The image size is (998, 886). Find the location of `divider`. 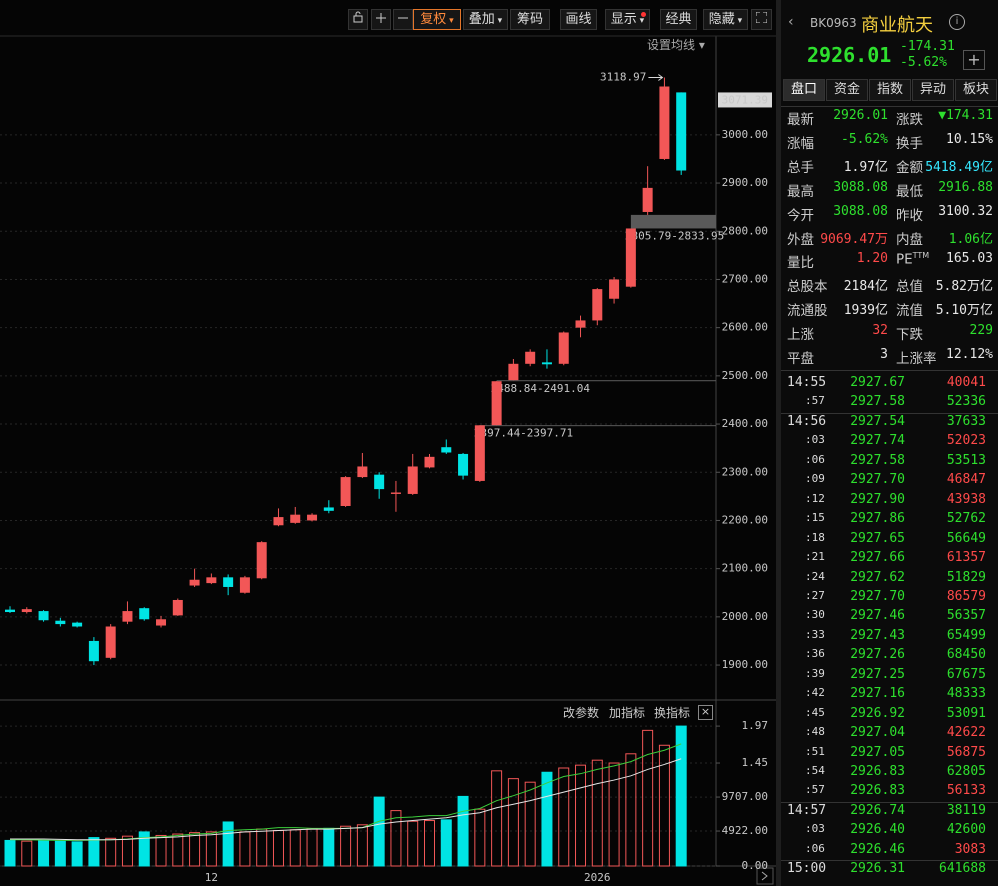

divider is located at coordinates (889, 370).